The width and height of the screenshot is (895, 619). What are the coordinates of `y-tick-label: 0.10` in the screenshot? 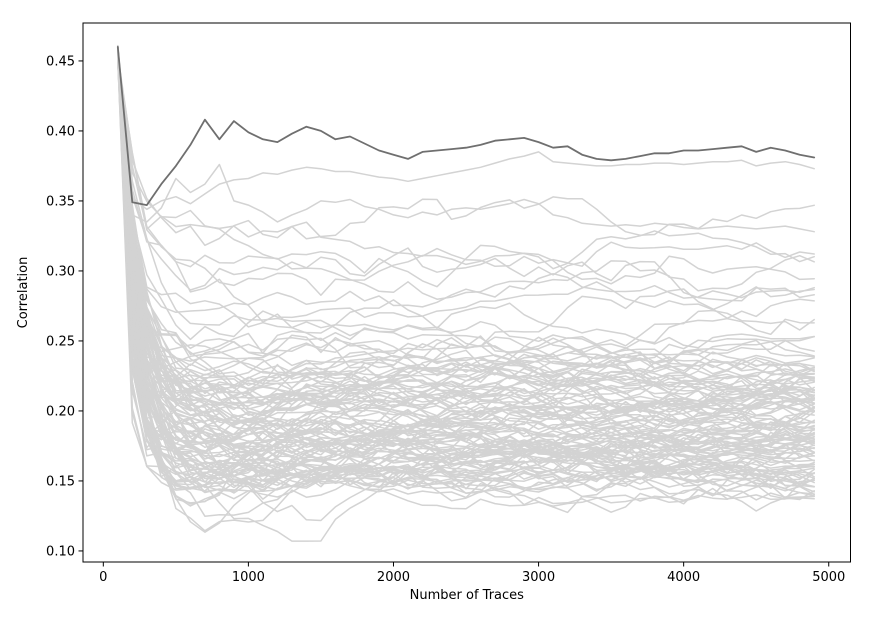 It's located at (60, 551).